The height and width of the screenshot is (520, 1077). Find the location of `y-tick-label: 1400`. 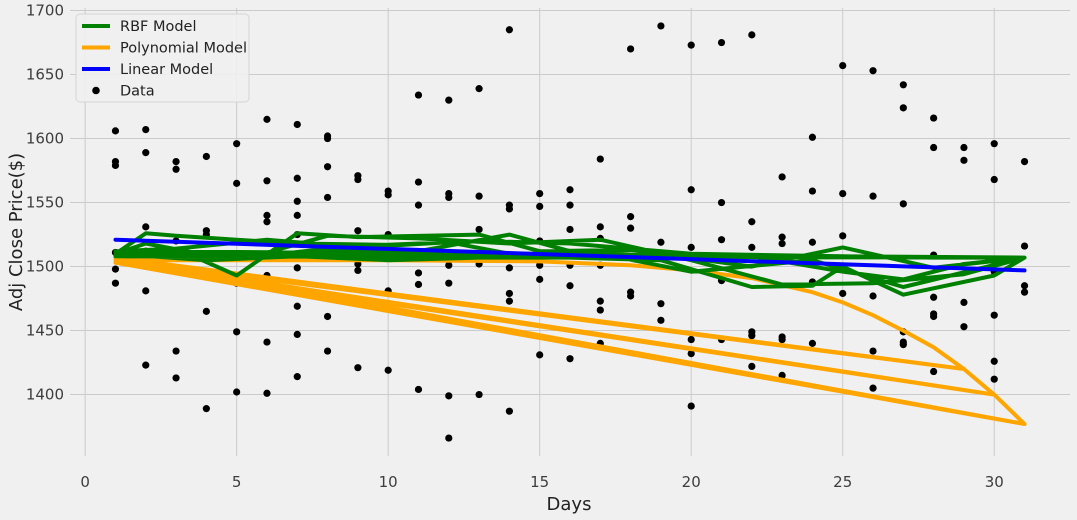

y-tick-label: 1400 is located at coordinates (45, 395).